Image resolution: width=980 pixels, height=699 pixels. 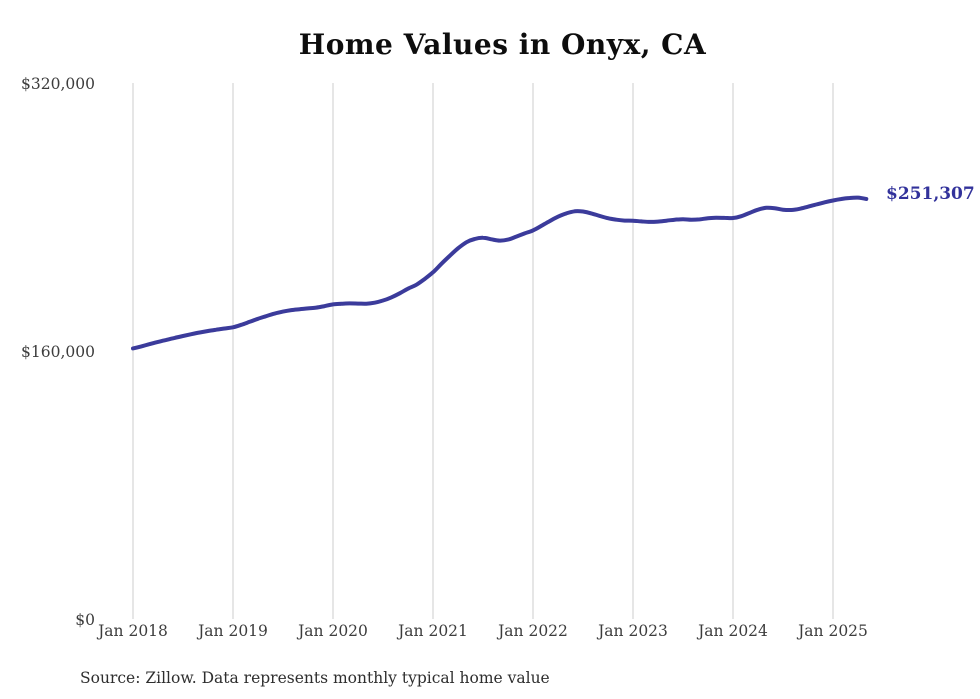 What do you see at coordinates (433, 631) in the screenshot?
I see `x-tick-jan-2021: Jan 2021` at bounding box center [433, 631].